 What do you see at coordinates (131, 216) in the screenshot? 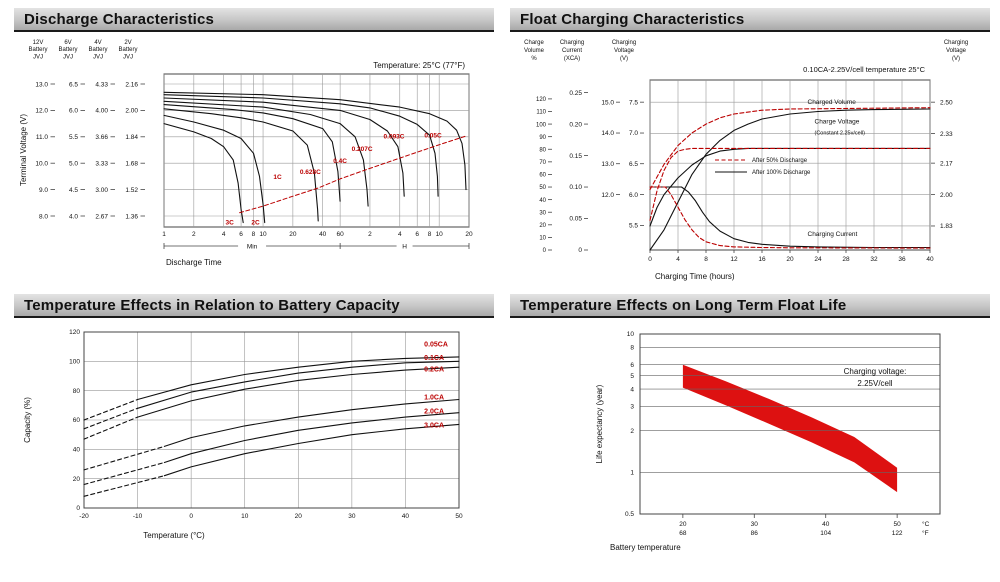
I see `svg-text: 1.36` at bounding box center [131, 216].